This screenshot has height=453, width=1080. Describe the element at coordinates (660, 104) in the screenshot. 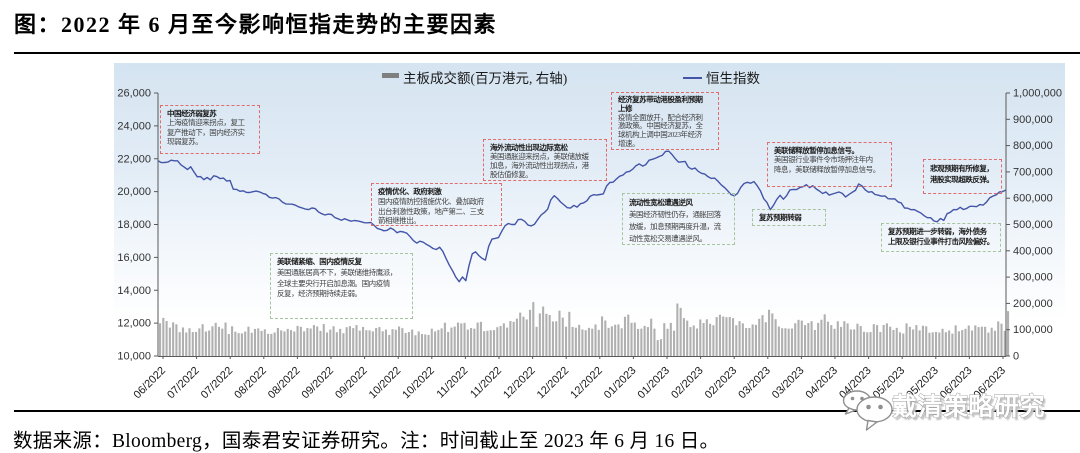

I see `annotation-title: 经济复苏带动港股盈利预期 上修` at that location.